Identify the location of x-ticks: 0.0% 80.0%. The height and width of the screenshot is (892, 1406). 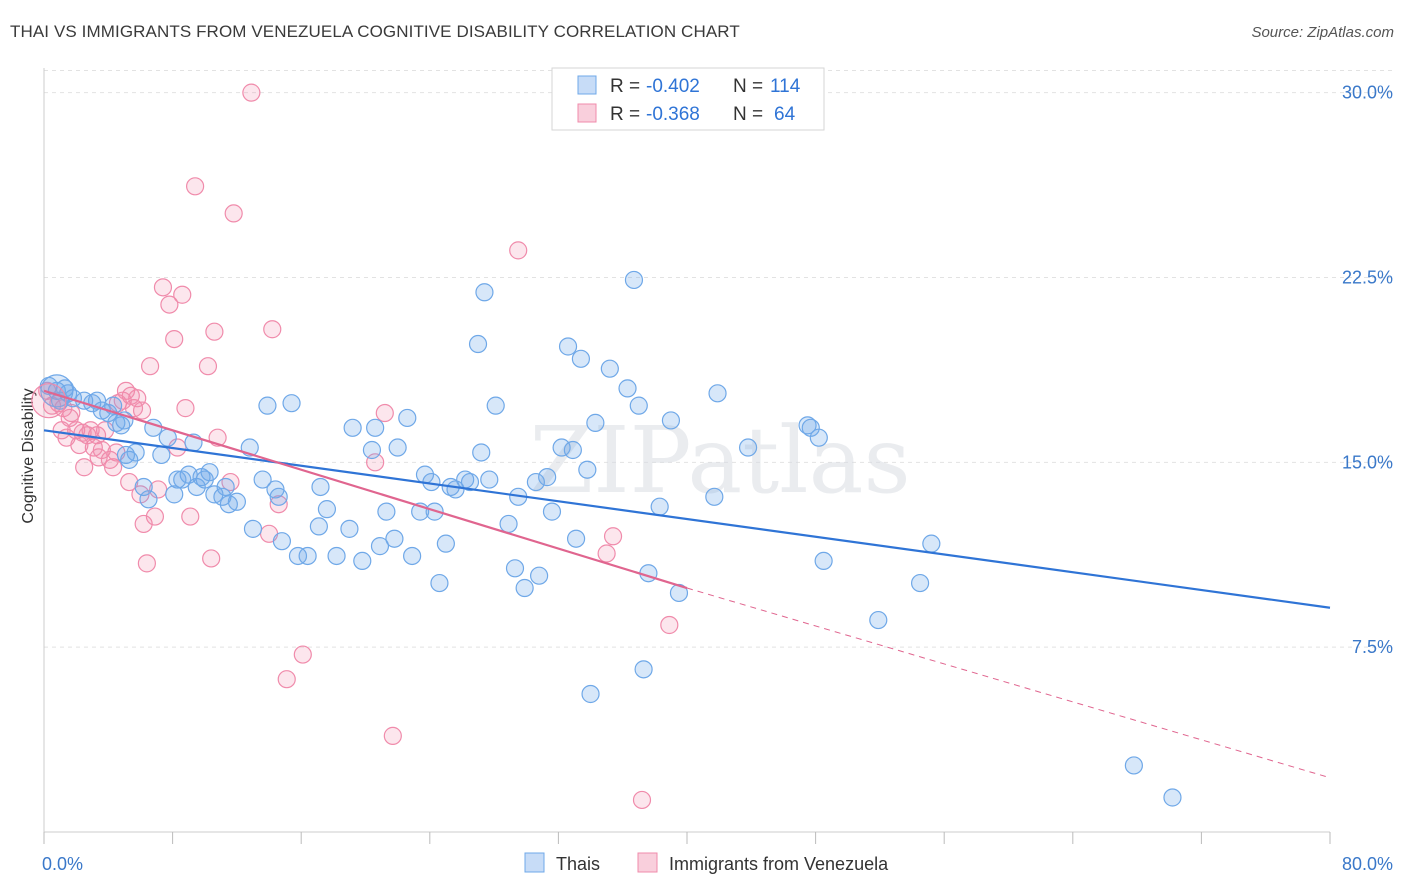
(717, 853).